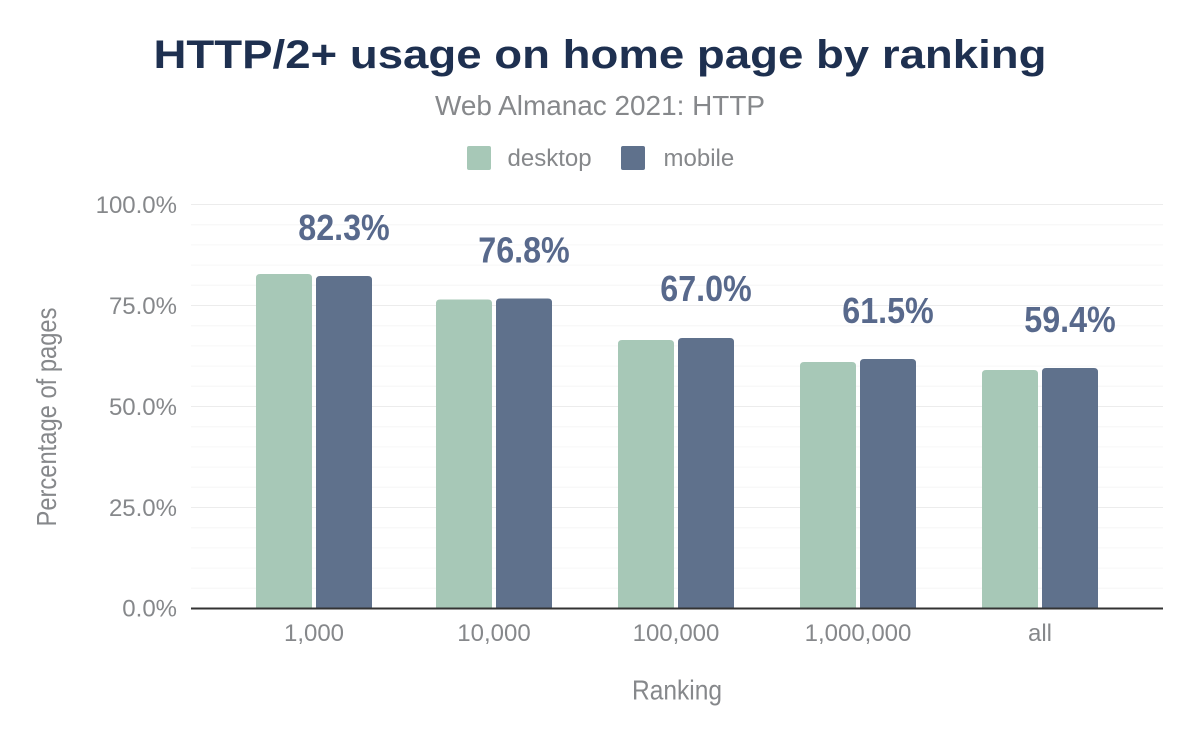 This screenshot has height=742, width=1200. I want to click on svg-text: 100,000, so click(676, 633).